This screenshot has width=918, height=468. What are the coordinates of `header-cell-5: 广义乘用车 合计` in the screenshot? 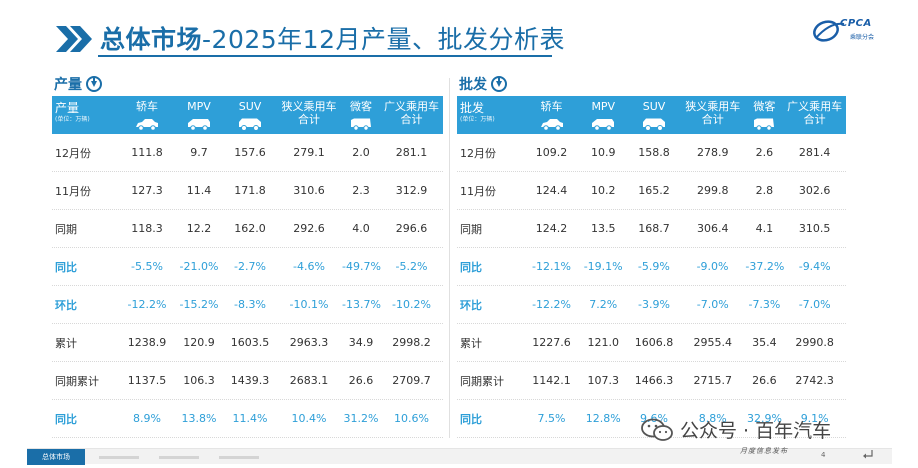 It's located at (411, 115).